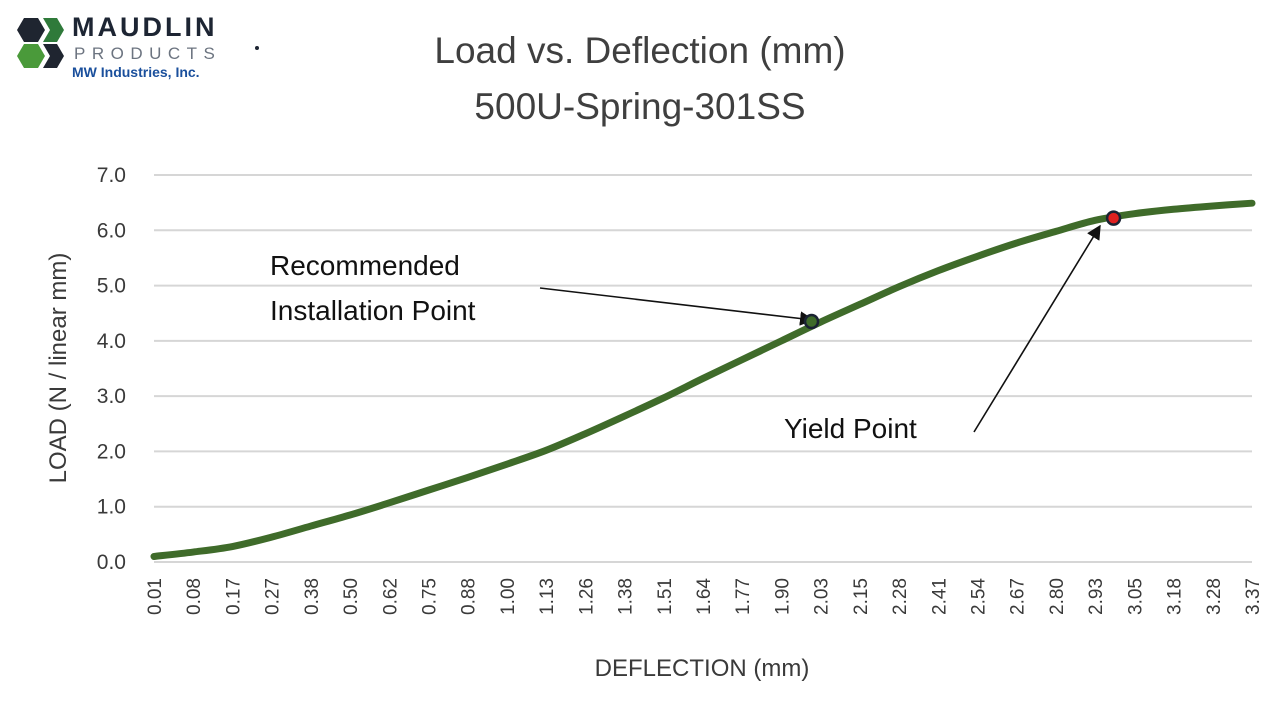  I want to click on x-tick-label: 2.93, so click(1096, 596).